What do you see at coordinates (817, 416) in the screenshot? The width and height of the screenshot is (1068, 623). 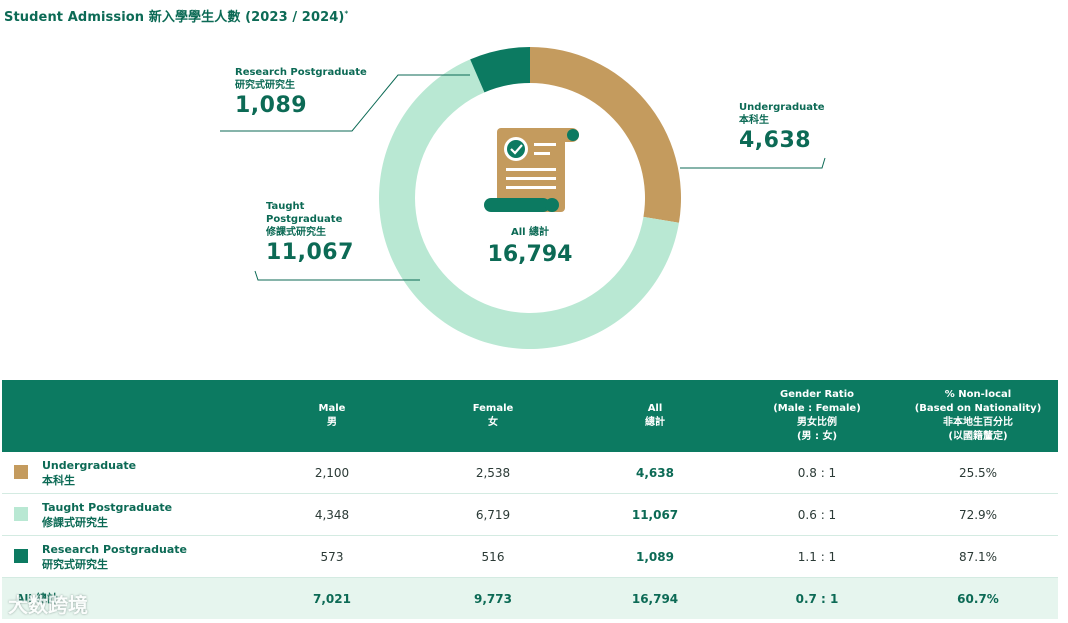 I see `header-gender-ratio: Gender Ratio (Male : Female) 男女比例 (男 : 女)` at bounding box center [817, 416].